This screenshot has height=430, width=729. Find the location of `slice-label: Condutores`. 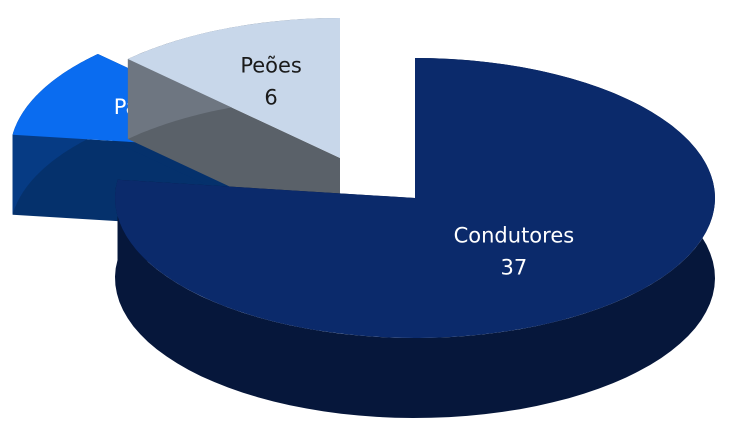

slice-label: Condutores is located at coordinates (514, 236).